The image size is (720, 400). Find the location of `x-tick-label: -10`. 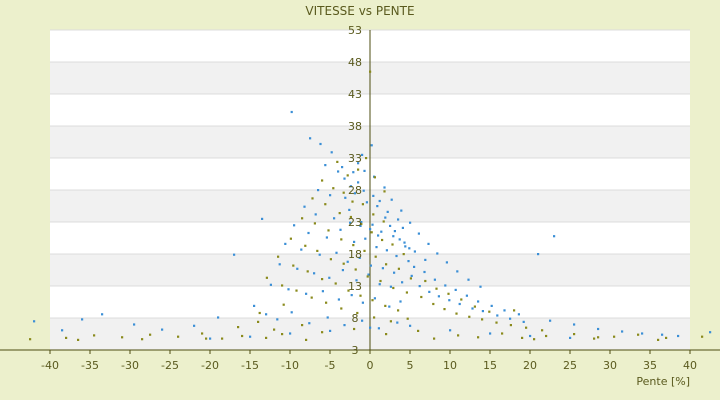

x-tick-label: -10 is located at coordinates (290, 365).